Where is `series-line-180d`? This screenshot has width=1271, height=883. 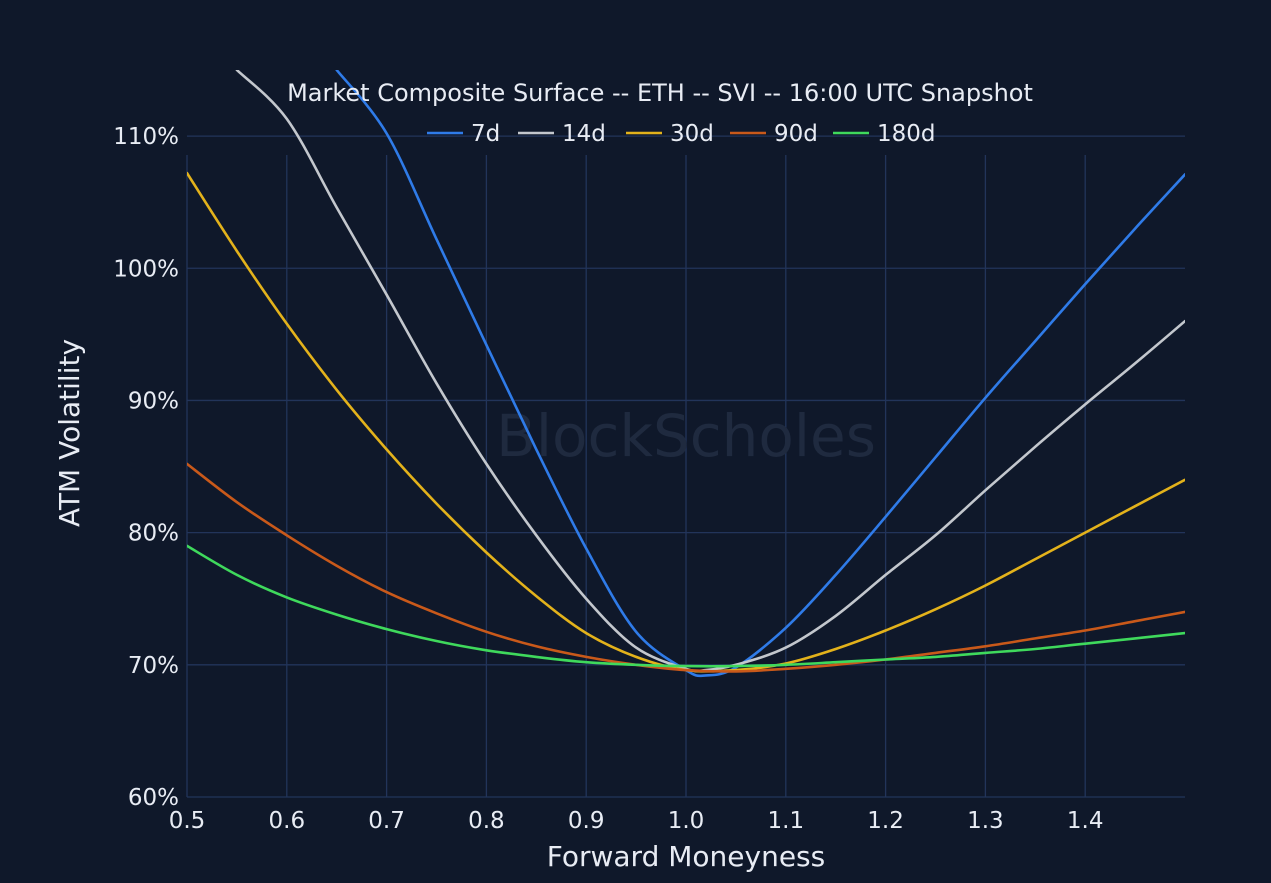
series-line-180d is located at coordinates (686, 606).